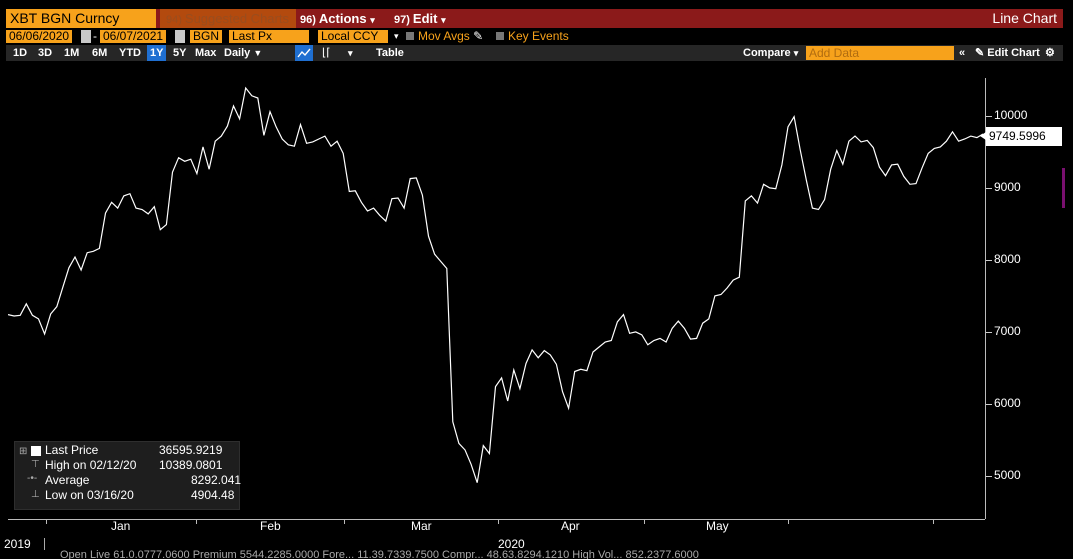 Image resolution: width=1073 pixels, height=559 pixels. I want to click on legend-average: Average 8292.041, so click(143, 480).